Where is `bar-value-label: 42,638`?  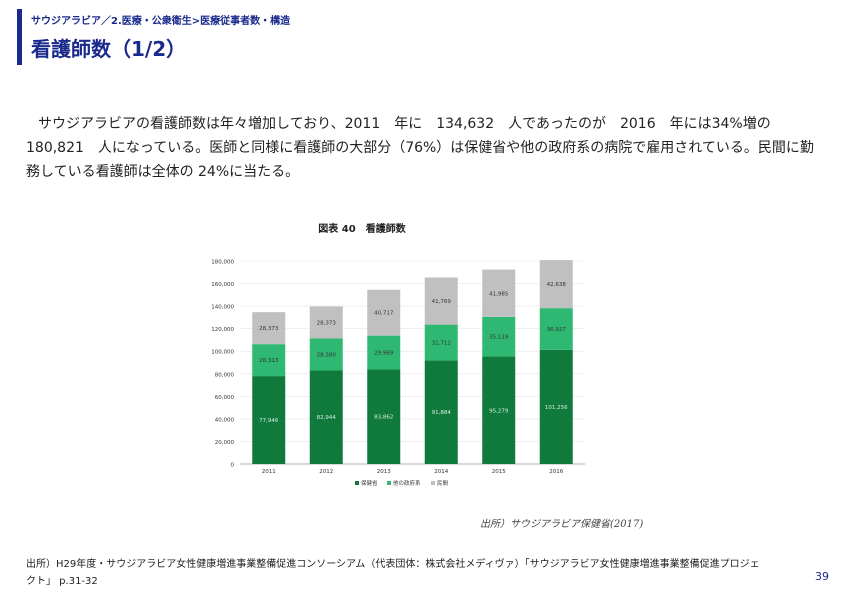
bar-value-label: 42,638 is located at coordinates (557, 285).